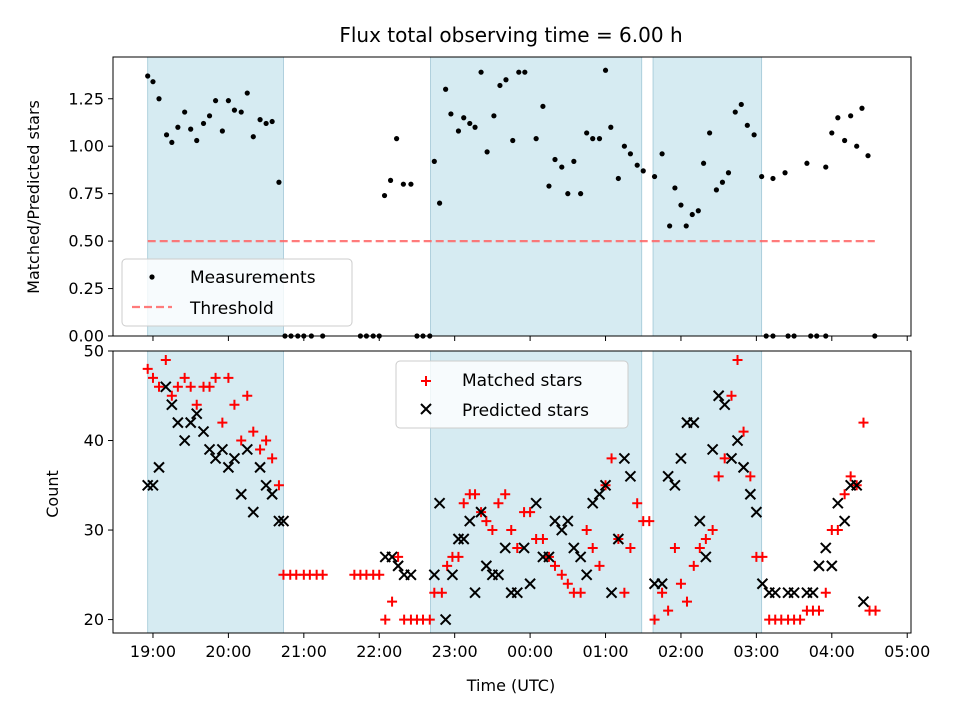 The height and width of the screenshot is (720, 960). I want to click on x-tick-label: 04:00, so click(832, 651).